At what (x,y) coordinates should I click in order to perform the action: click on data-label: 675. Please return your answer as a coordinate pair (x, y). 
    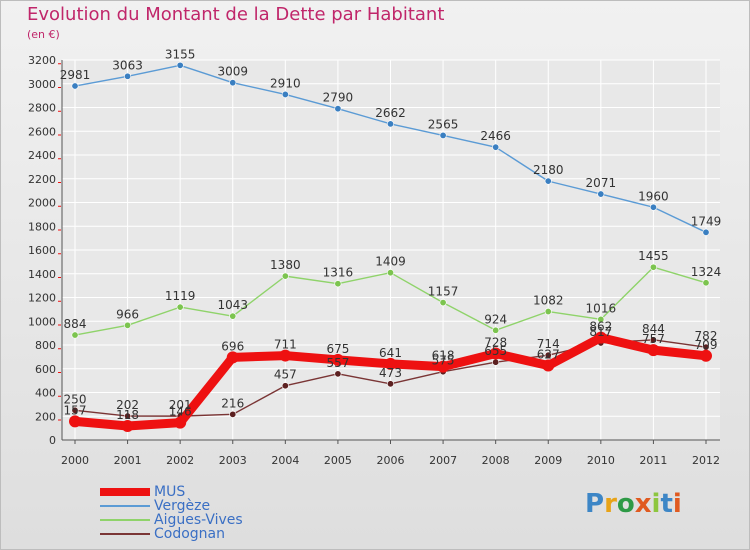
    Looking at the image, I should click on (337, 349).